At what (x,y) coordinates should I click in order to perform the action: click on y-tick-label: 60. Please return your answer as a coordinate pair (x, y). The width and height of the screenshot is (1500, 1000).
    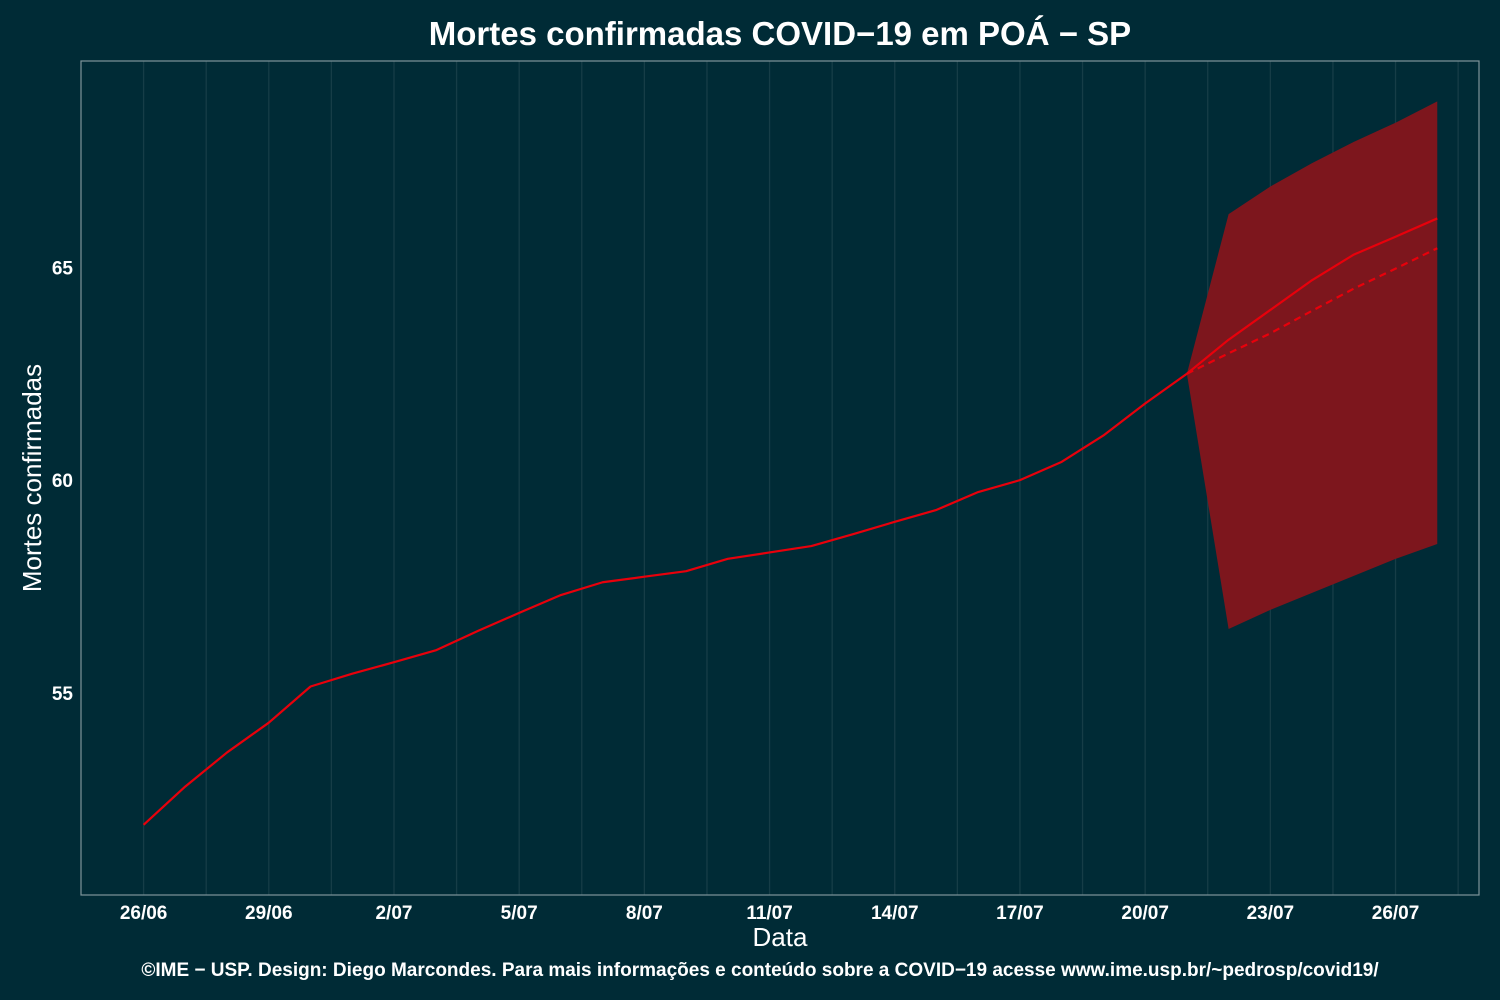
    Looking at the image, I should click on (62, 481).